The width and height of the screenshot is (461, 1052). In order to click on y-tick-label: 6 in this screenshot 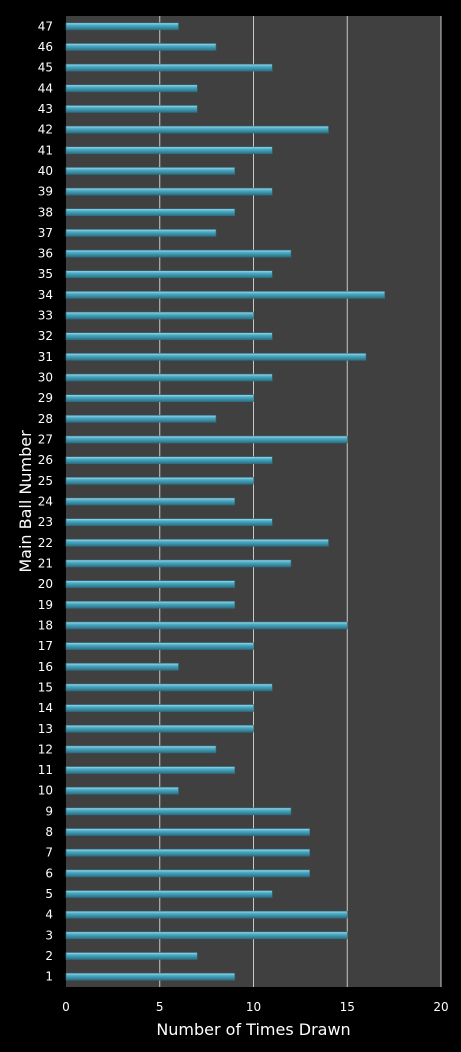, I will do `click(49, 873)`.